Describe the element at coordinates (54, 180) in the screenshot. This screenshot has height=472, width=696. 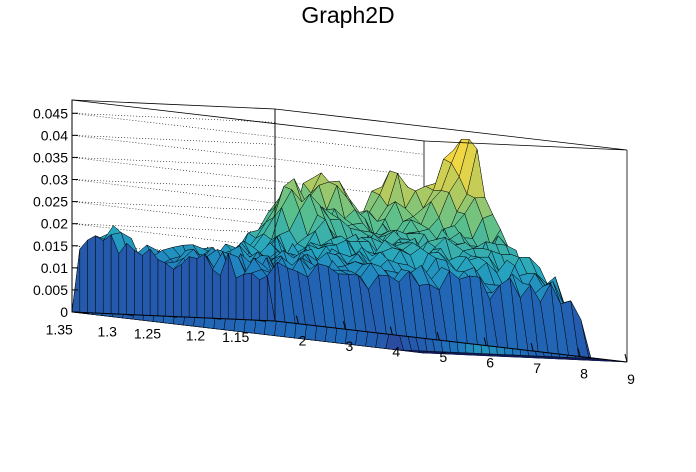
I see `z-tick-label-6: 0.03` at that location.